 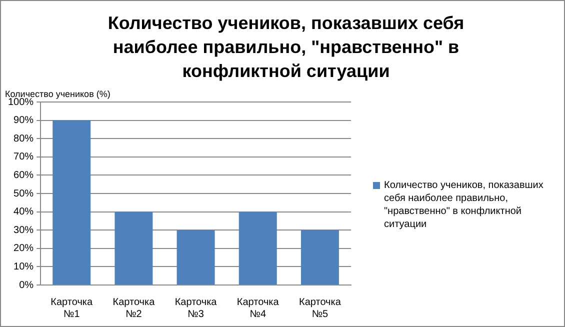 I want to click on y-tick-label: 60%, so click(x=24, y=175).